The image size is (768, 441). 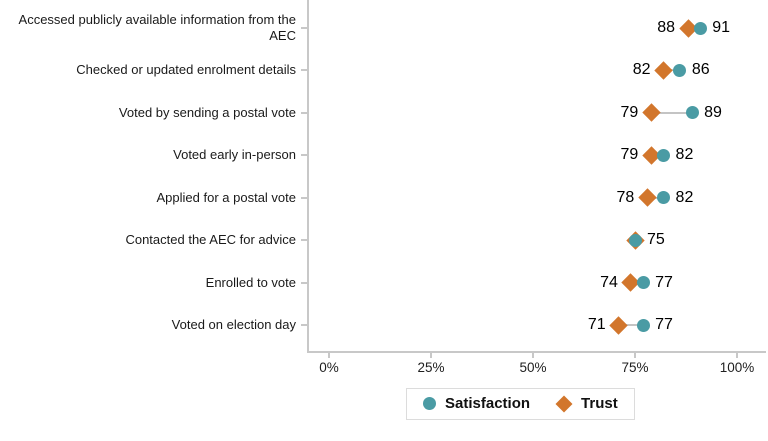 What do you see at coordinates (656, 240) in the screenshot?
I see `satisfaction-value-label: 75` at bounding box center [656, 240].